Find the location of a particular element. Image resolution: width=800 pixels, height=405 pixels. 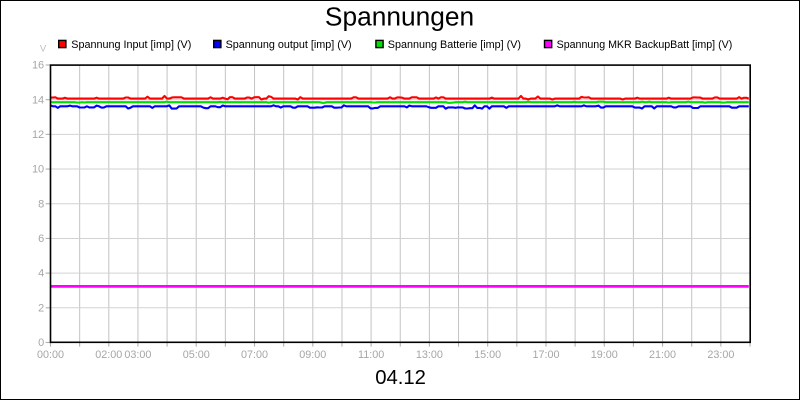

svg-text: 12 is located at coordinates (38, 135).